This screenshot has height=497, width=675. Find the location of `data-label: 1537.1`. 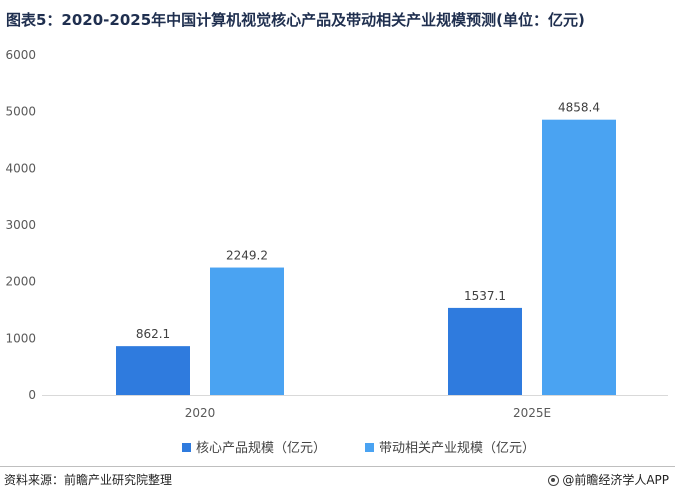

data-label: 1537.1 is located at coordinates (485, 296).